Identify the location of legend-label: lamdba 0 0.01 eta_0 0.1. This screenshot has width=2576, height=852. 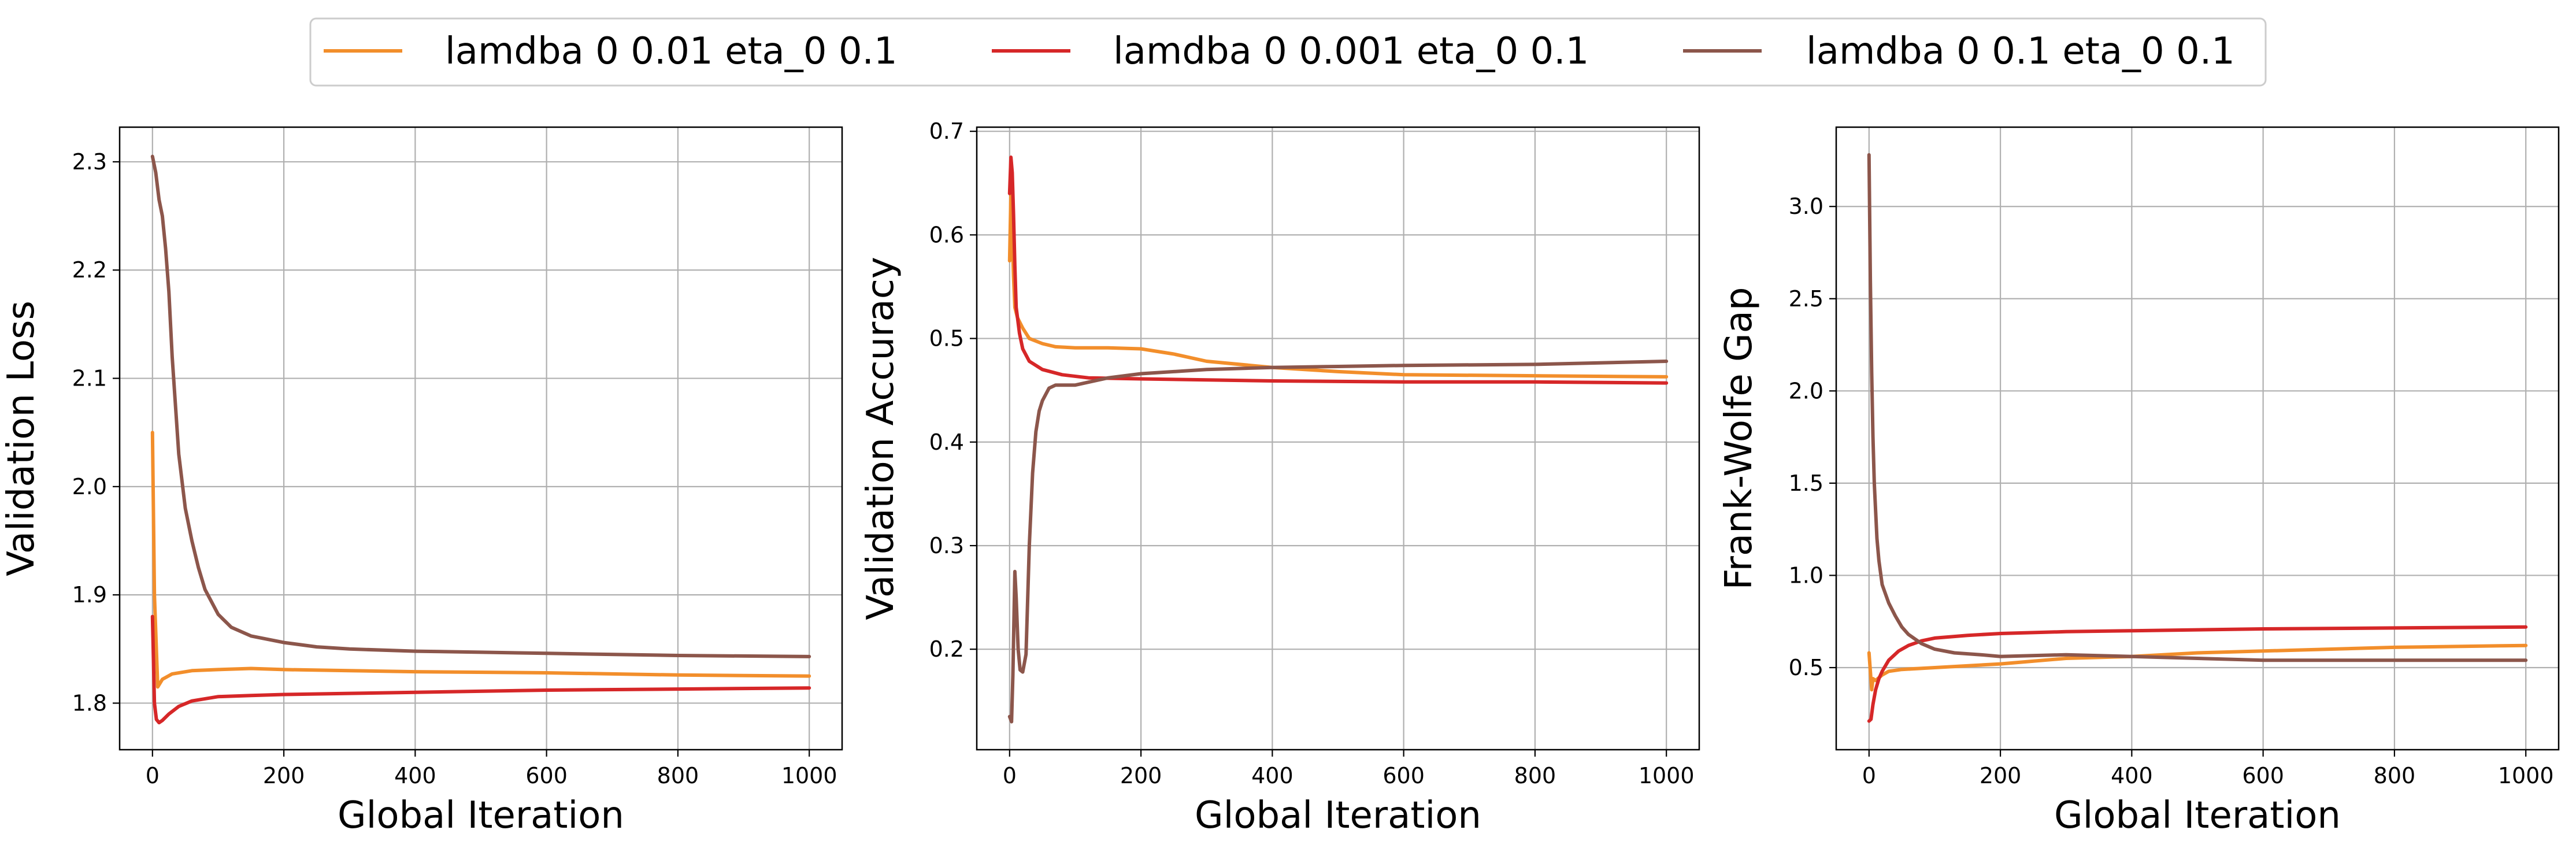
(671, 51).